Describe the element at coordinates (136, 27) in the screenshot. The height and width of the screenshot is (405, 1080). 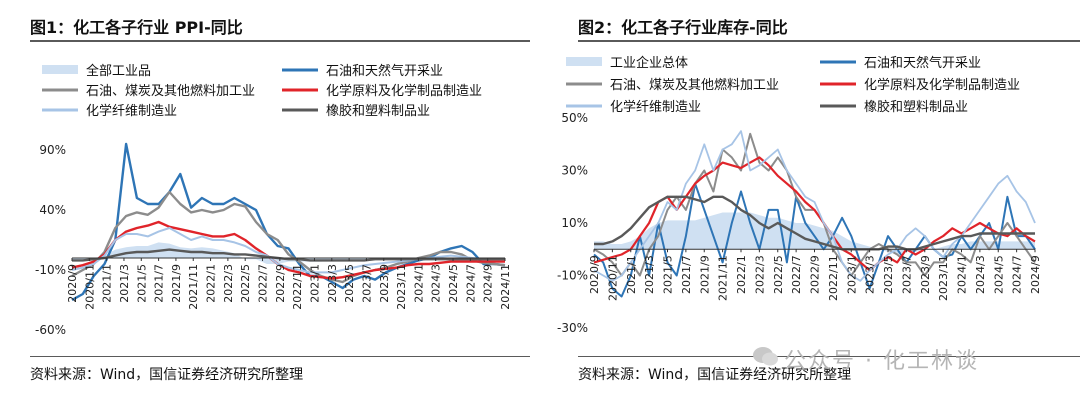
I see `left-chart-title: 图1：化工各子行业 PPI-同比` at that location.